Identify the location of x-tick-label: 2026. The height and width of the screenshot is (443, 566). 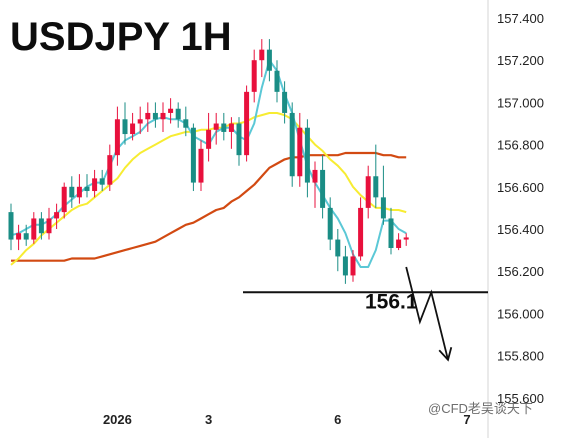
(117, 419).